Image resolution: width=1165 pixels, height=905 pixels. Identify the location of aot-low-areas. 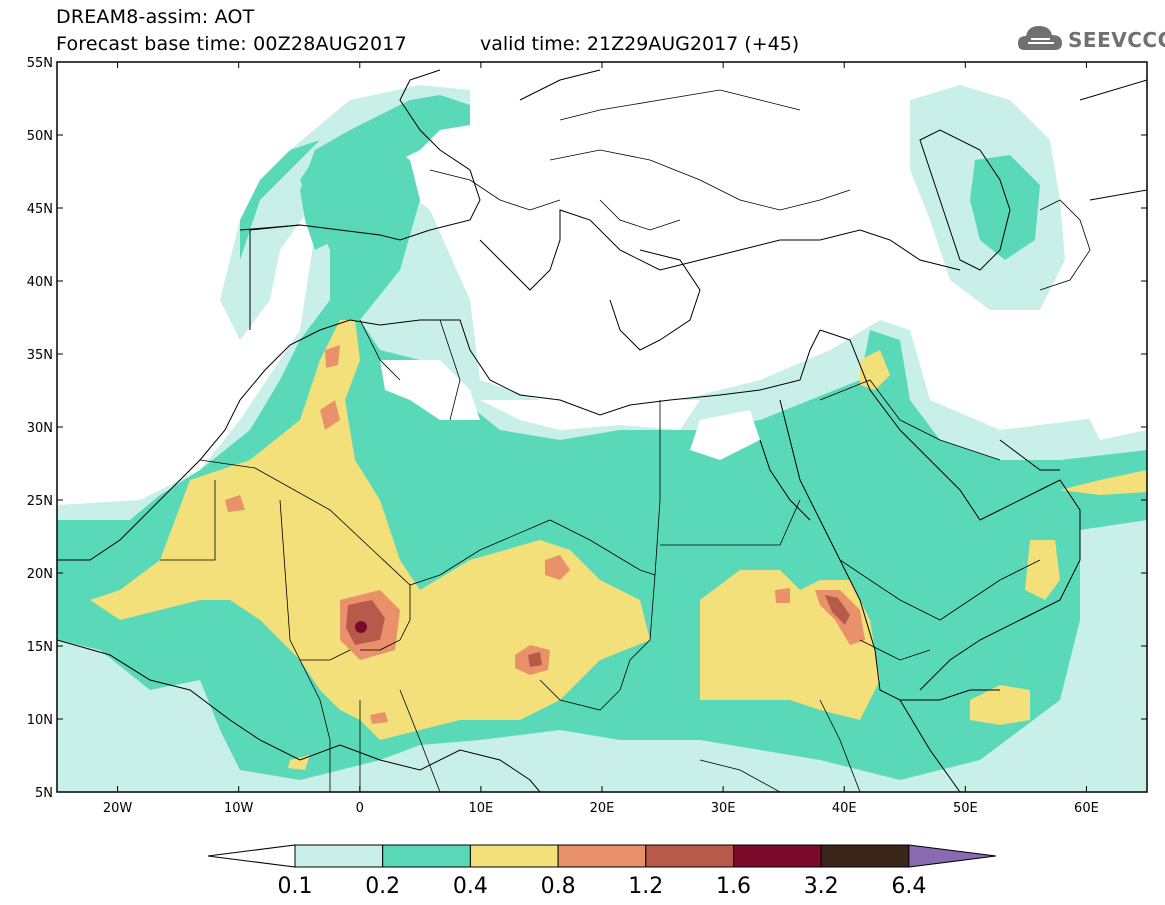
(763, 410).